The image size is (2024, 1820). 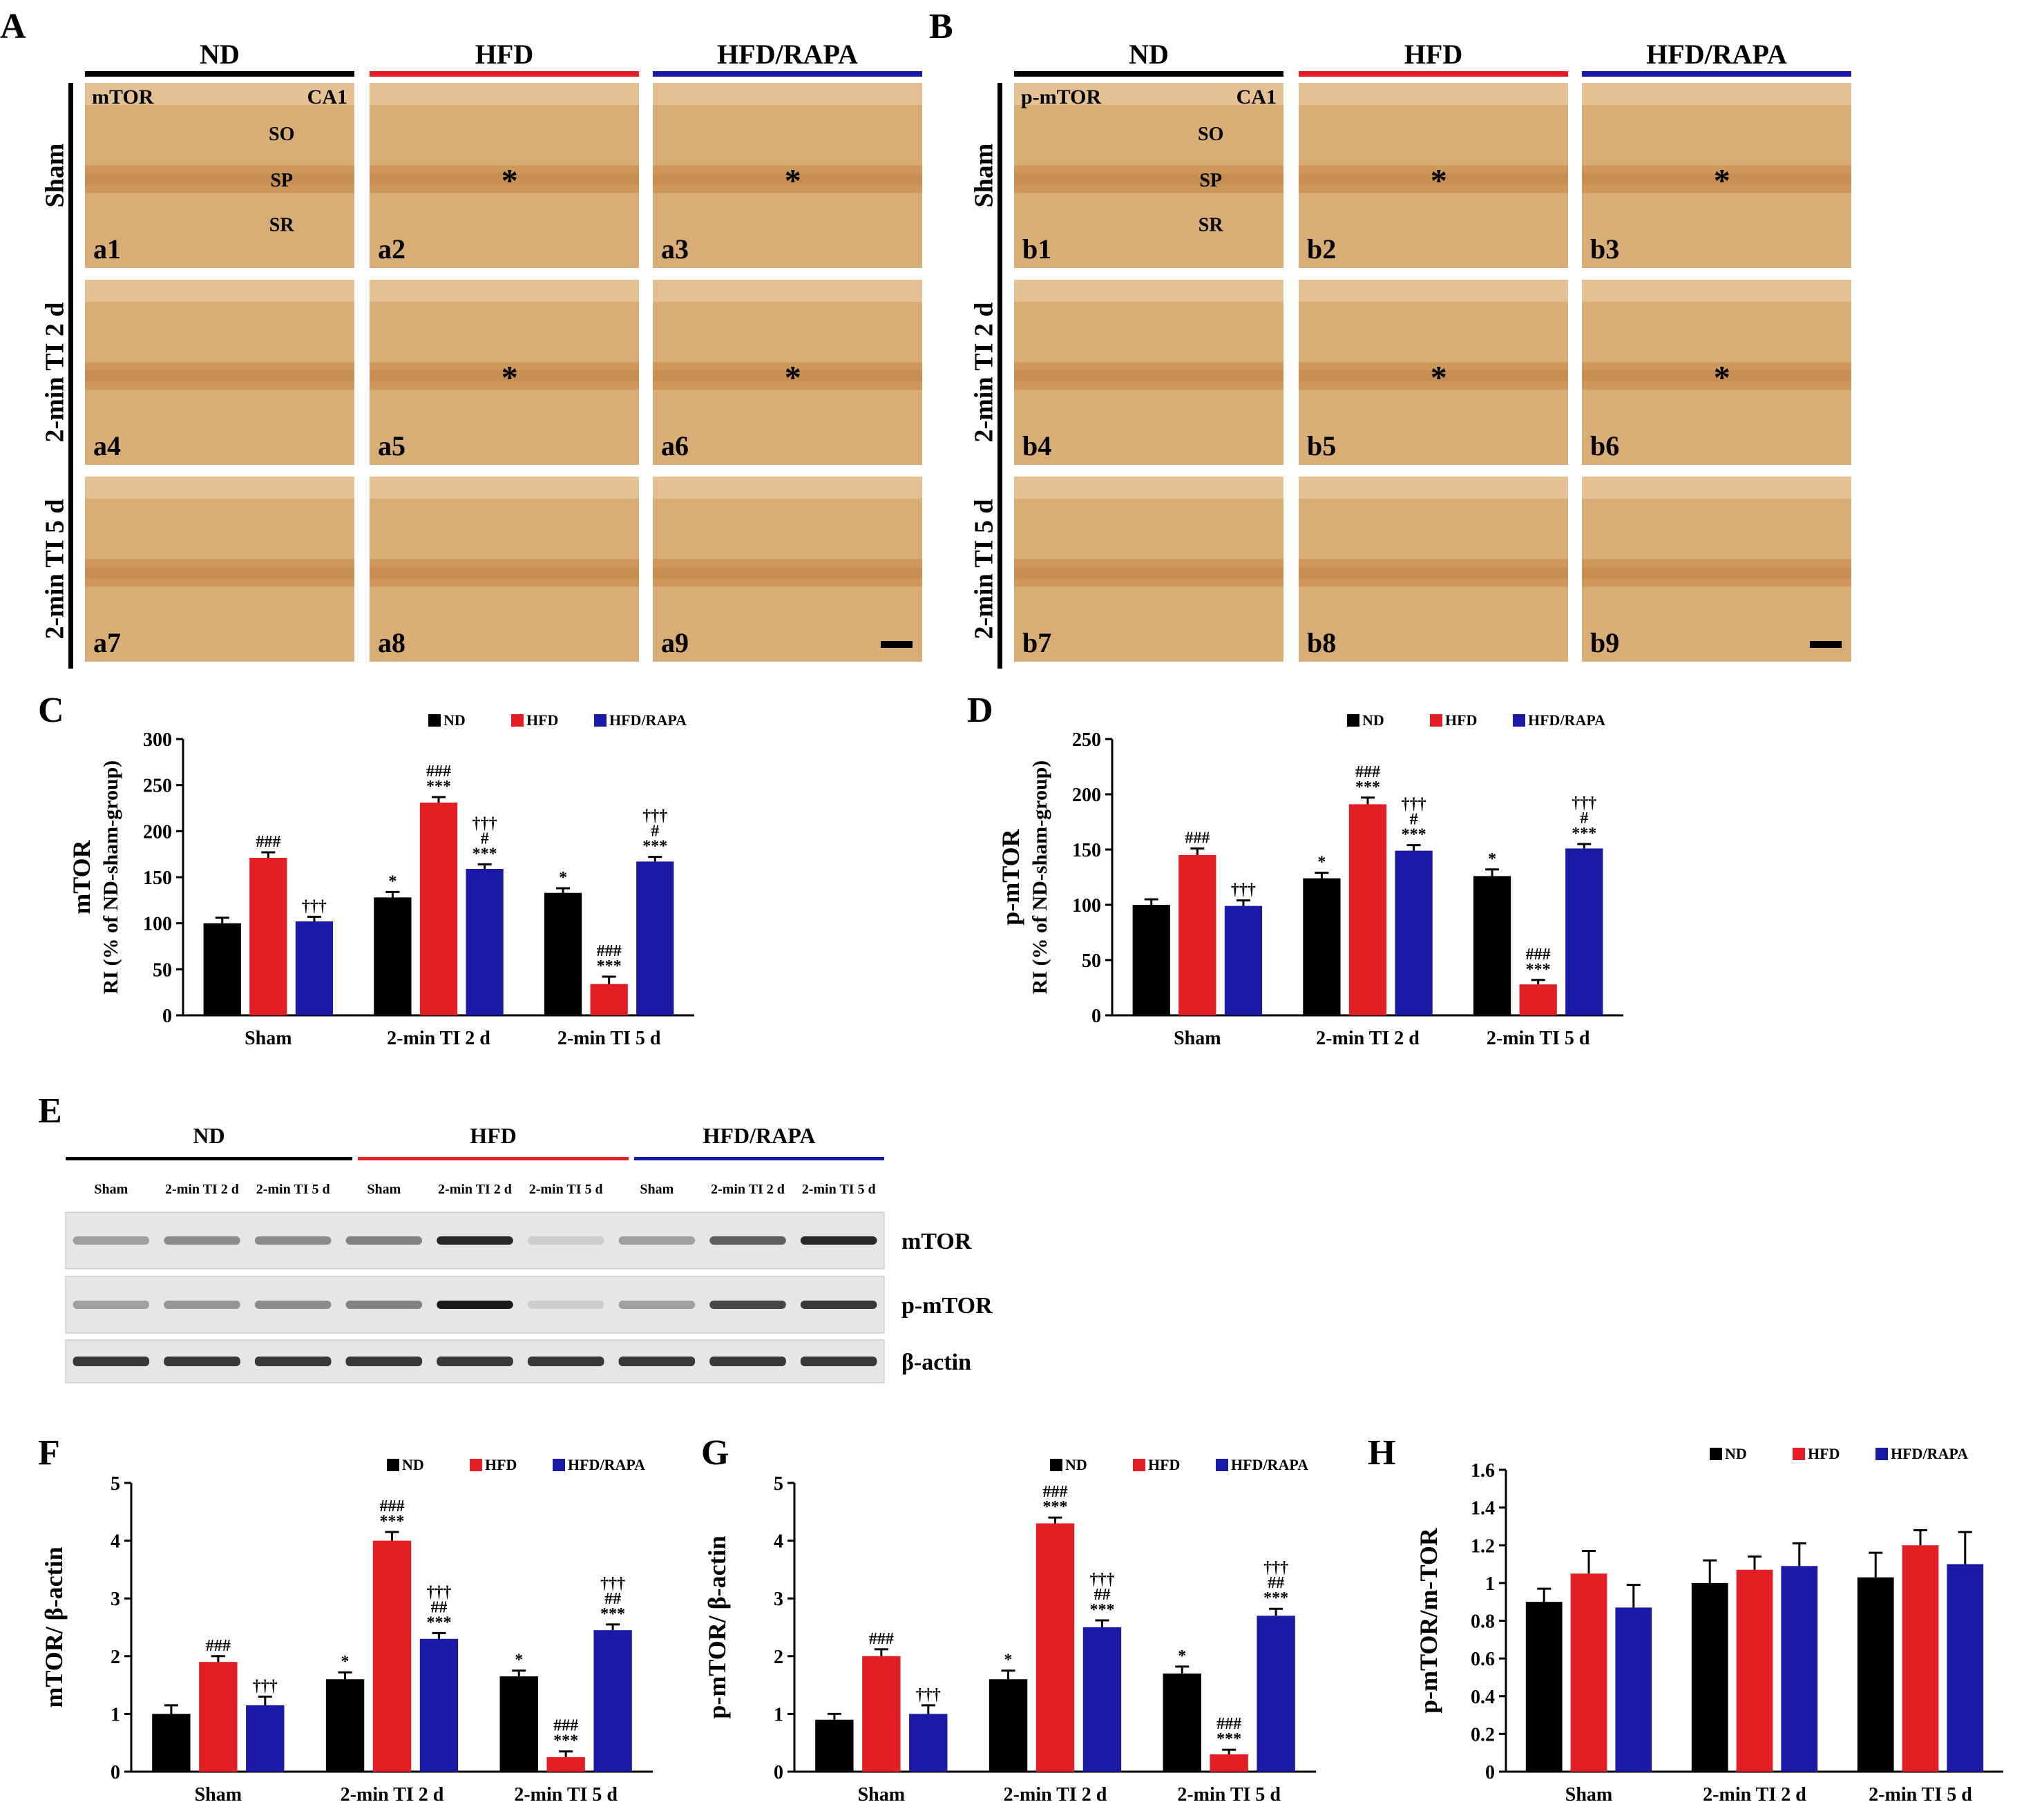 What do you see at coordinates (897, 644) in the screenshot?
I see `micro-A-scale-bar` at bounding box center [897, 644].